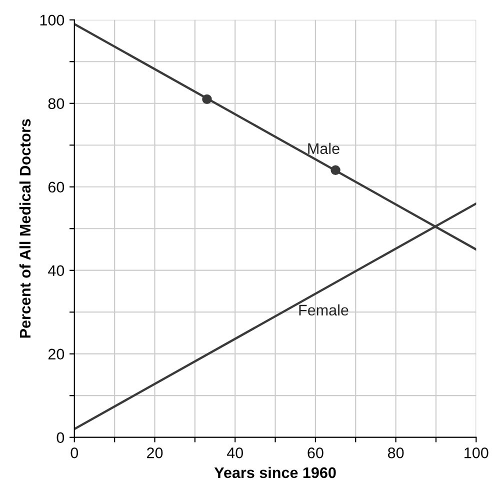  What do you see at coordinates (52, 20) in the screenshot?
I see `y-tick-label: 100` at bounding box center [52, 20].